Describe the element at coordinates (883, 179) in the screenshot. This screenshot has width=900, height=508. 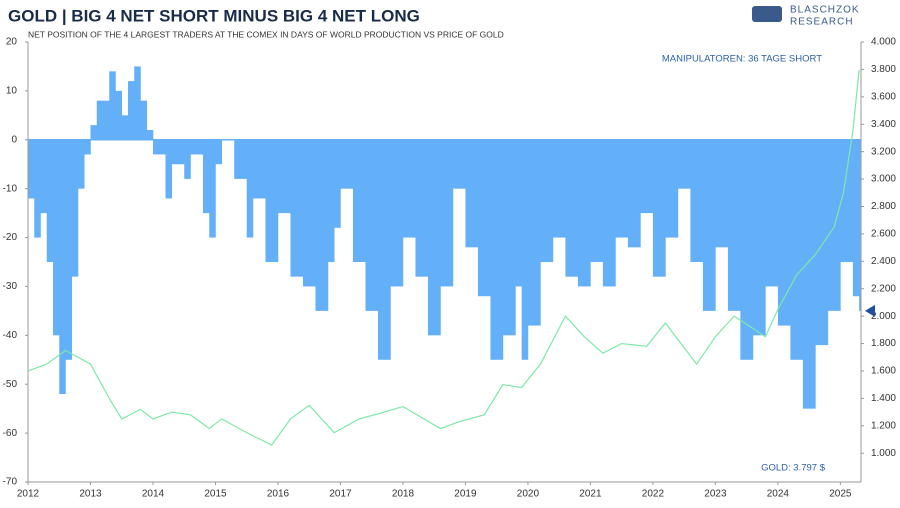
I see `y2-tick-label: 3.000` at that location.